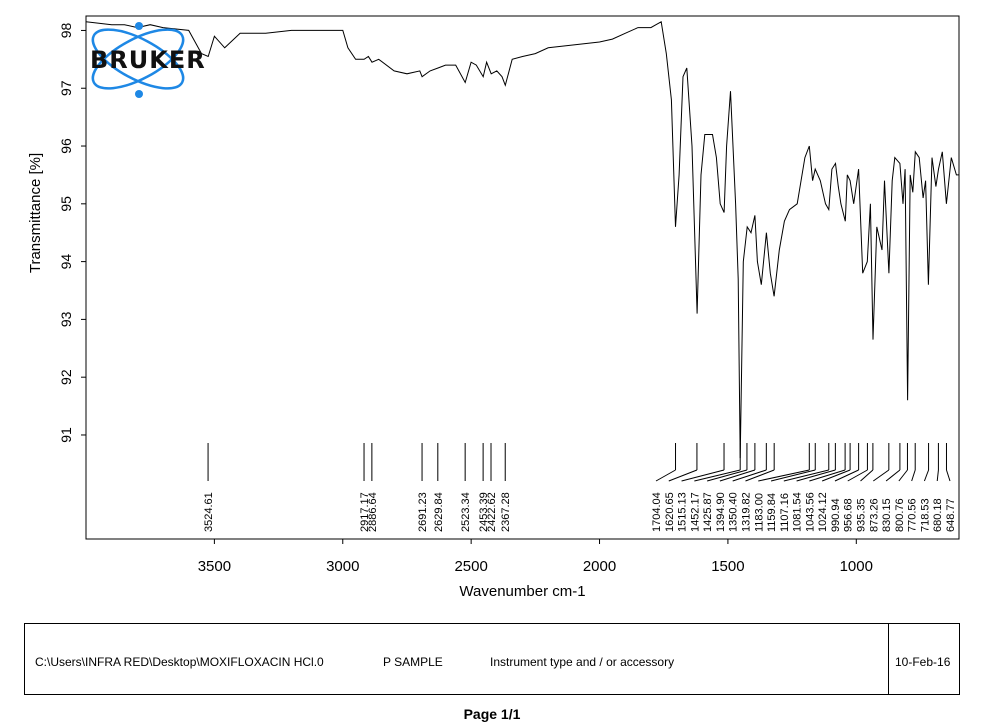 This screenshot has height=723, width=984. Describe the element at coordinates (466, 512) in the screenshot. I see `peak-label: 2523.34` at that location.